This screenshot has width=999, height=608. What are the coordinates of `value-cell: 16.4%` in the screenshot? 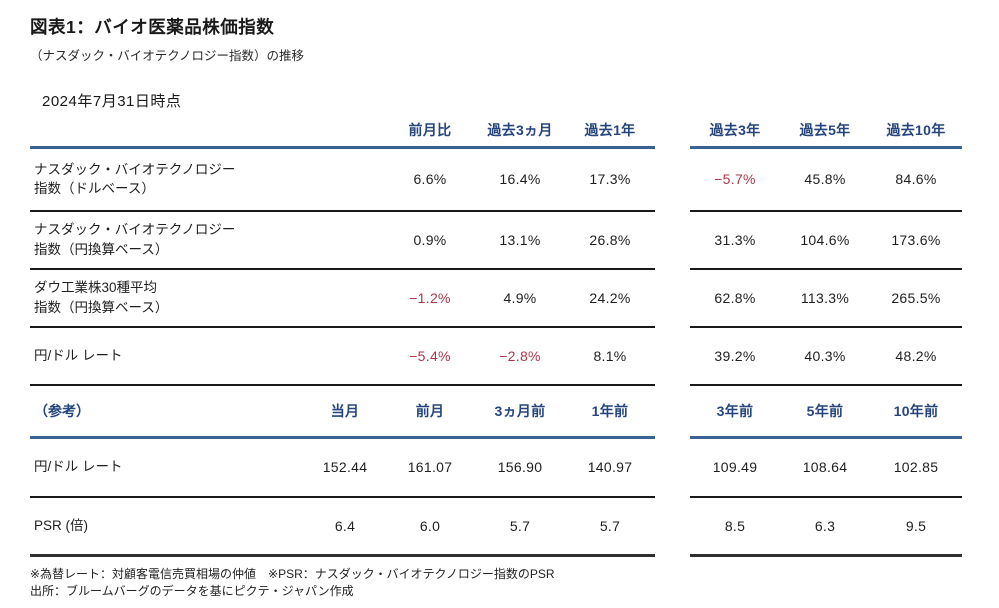 It's located at (520, 179).